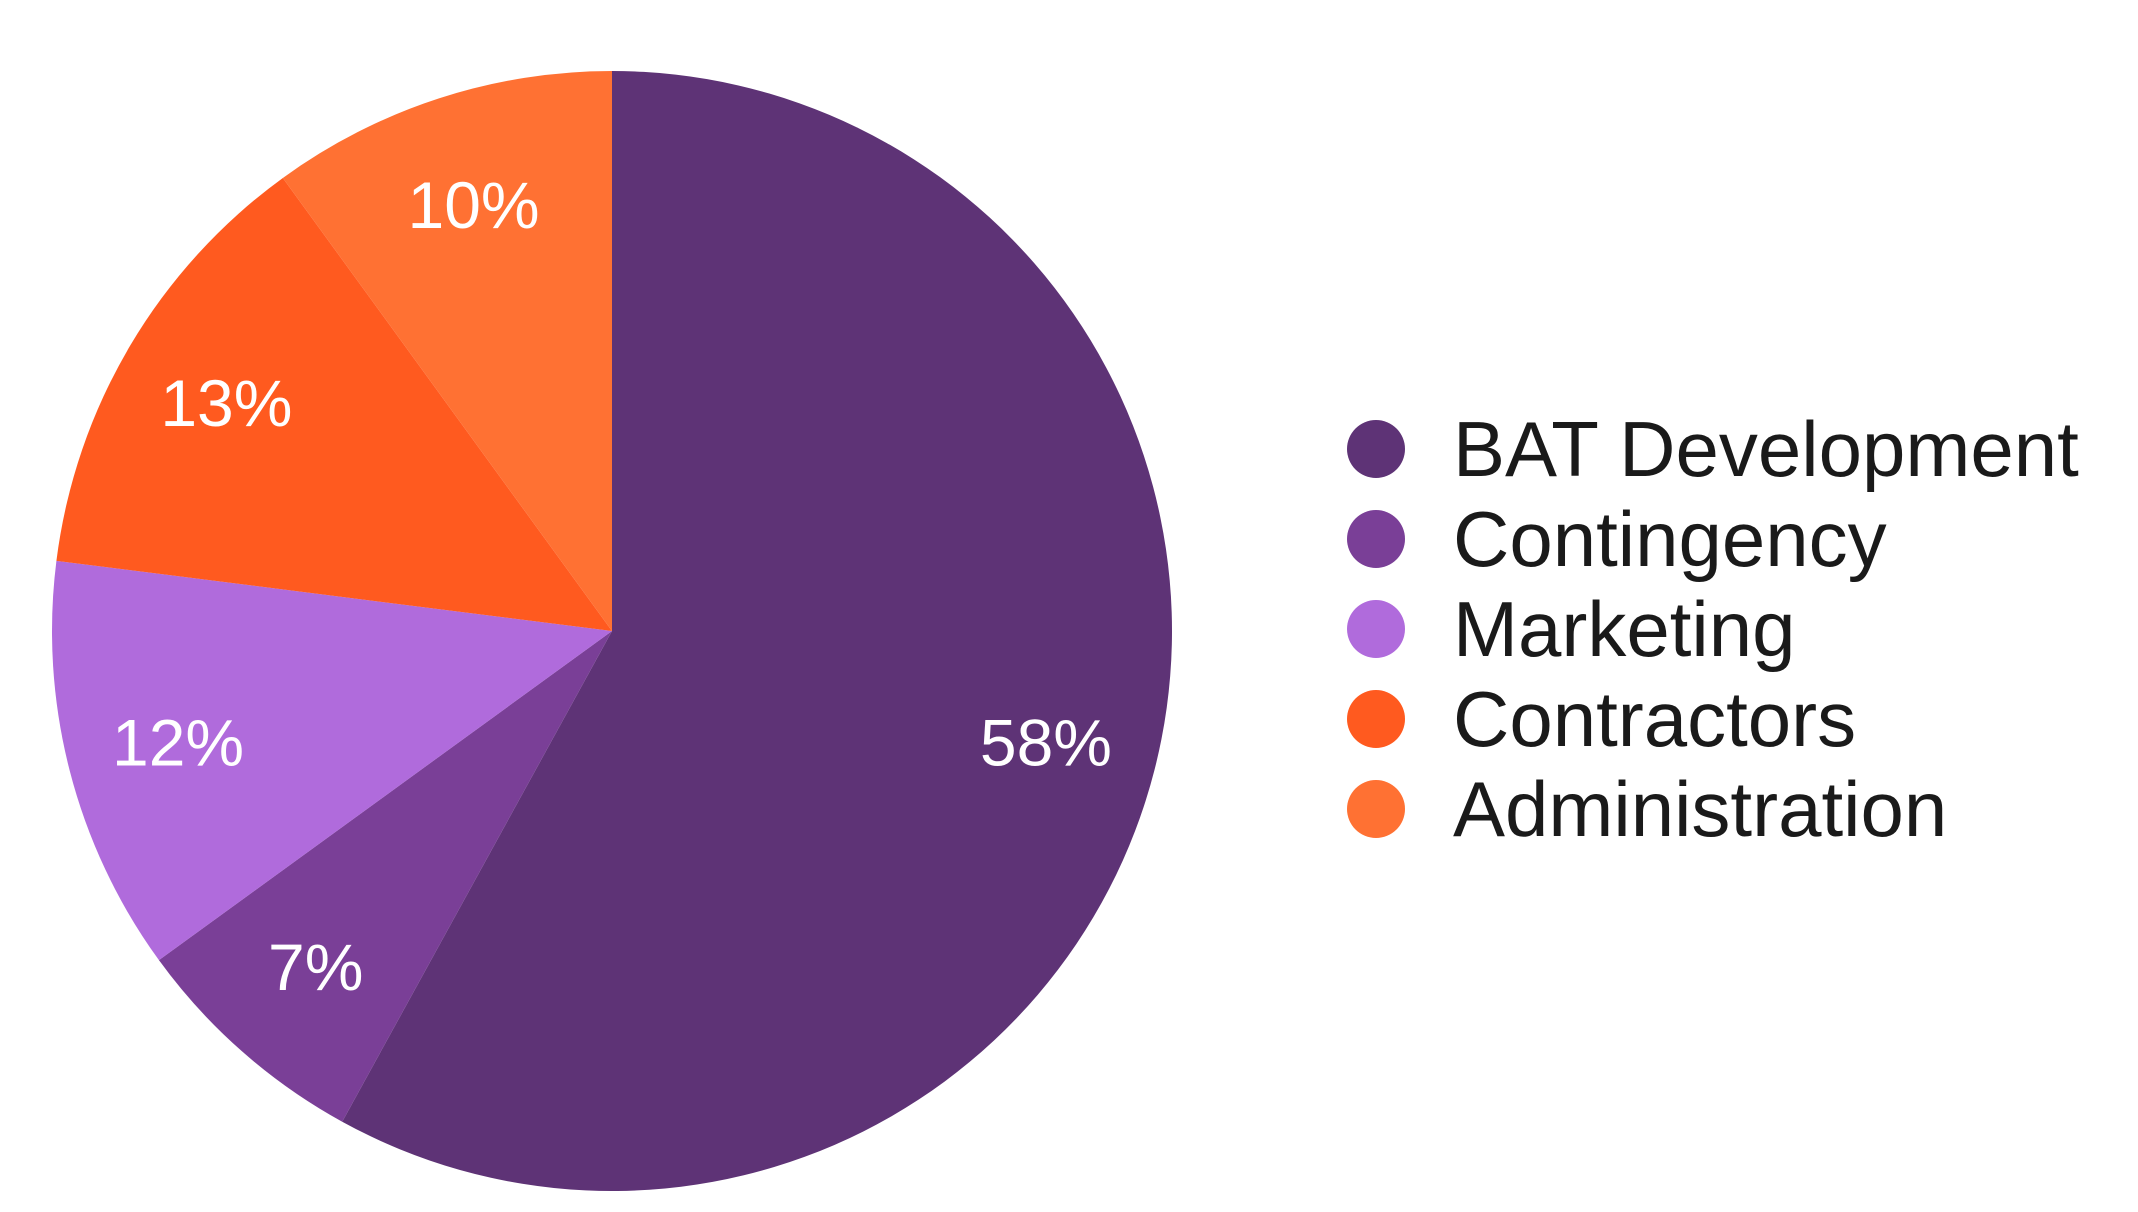 This screenshot has height=1212, width=2138. What do you see at coordinates (1376, 539) in the screenshot?
I see `legend-swatch-contingency` at bounding box center [1376, 539].